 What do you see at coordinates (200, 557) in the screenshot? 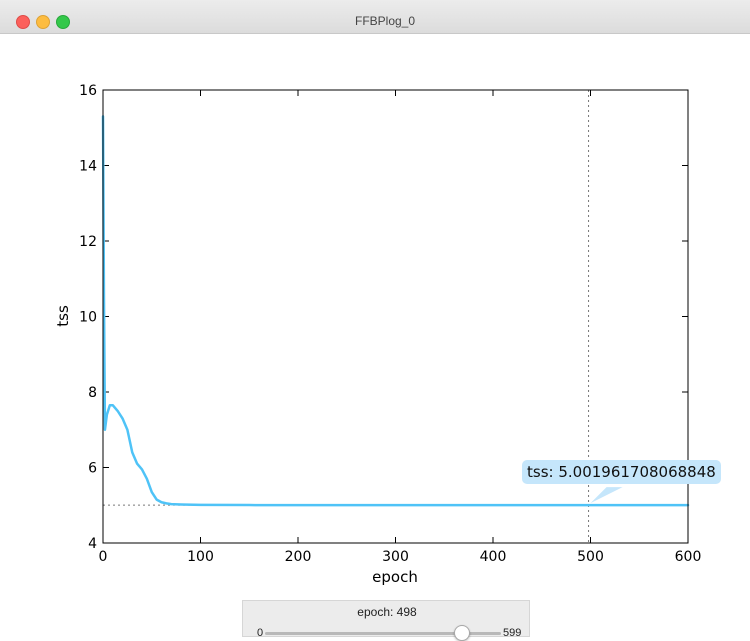
I see `x-tick-label: 100` at bounding box center [200, 557].